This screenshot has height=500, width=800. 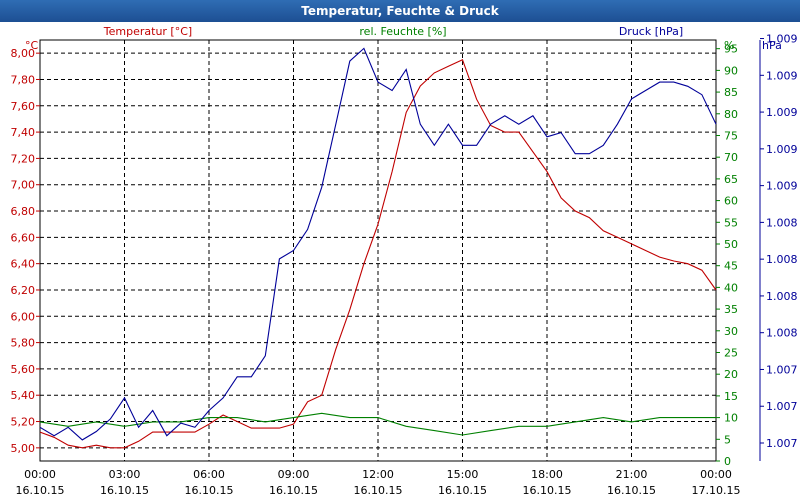 What do you see at coordinates (23, 211) in the screenshot?
I see `temperature-tick-label: 6,80` at bounding box center [23, 211].